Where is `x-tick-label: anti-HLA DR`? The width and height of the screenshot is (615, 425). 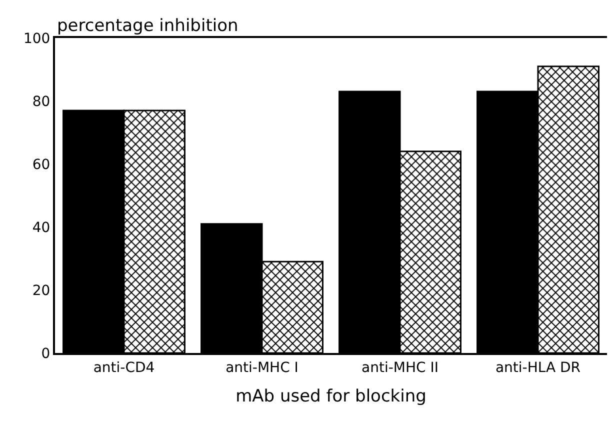
x-tick-label: anti-HLA DR is located at coordinates (538, 368).